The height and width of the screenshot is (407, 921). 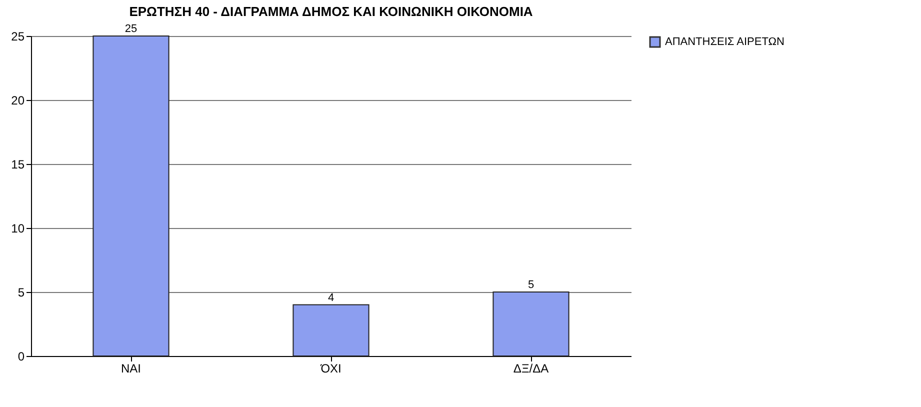 I want to click on x-tick-label: ΝΑΙ, so click(x=131, y=369).